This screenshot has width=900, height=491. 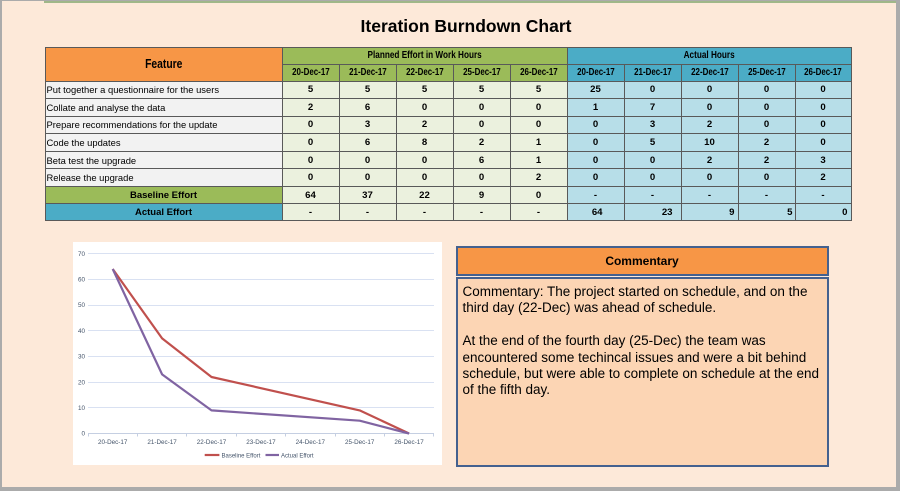 I want to click on svg-text: 20, so click(x=82, y=382).